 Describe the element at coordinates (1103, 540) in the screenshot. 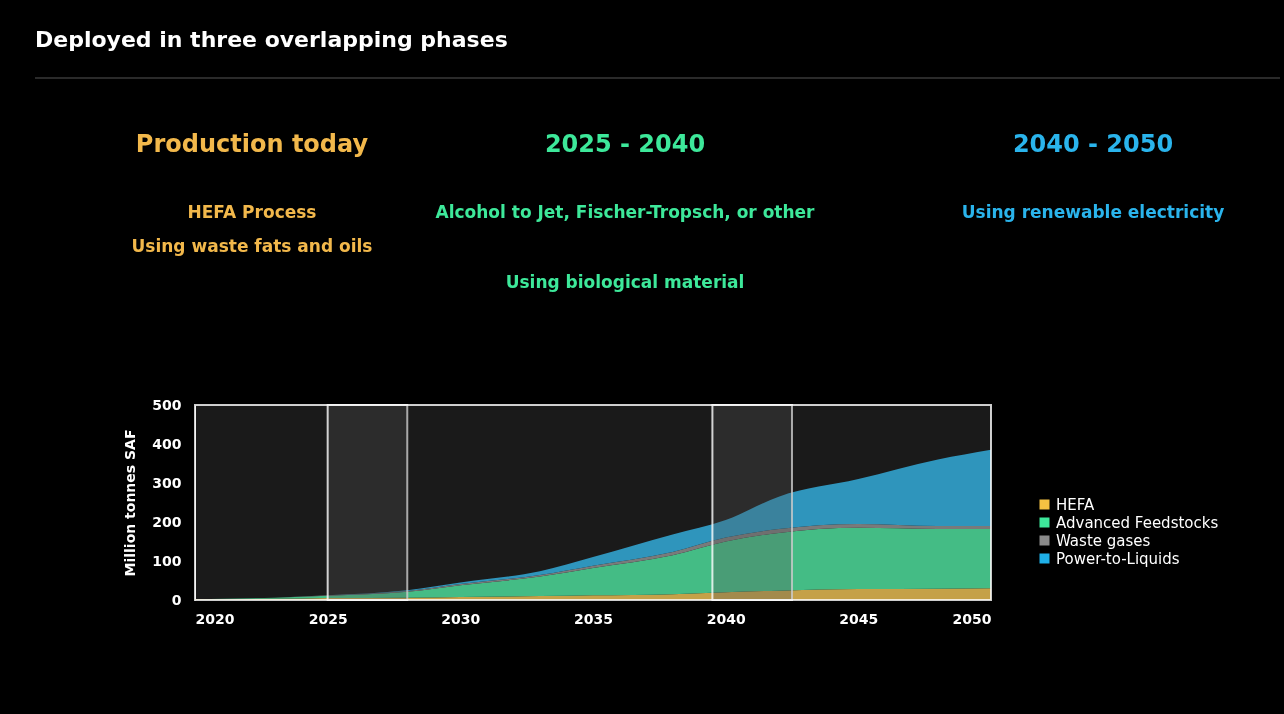

I see `legend-label: Waste gases` at that location.